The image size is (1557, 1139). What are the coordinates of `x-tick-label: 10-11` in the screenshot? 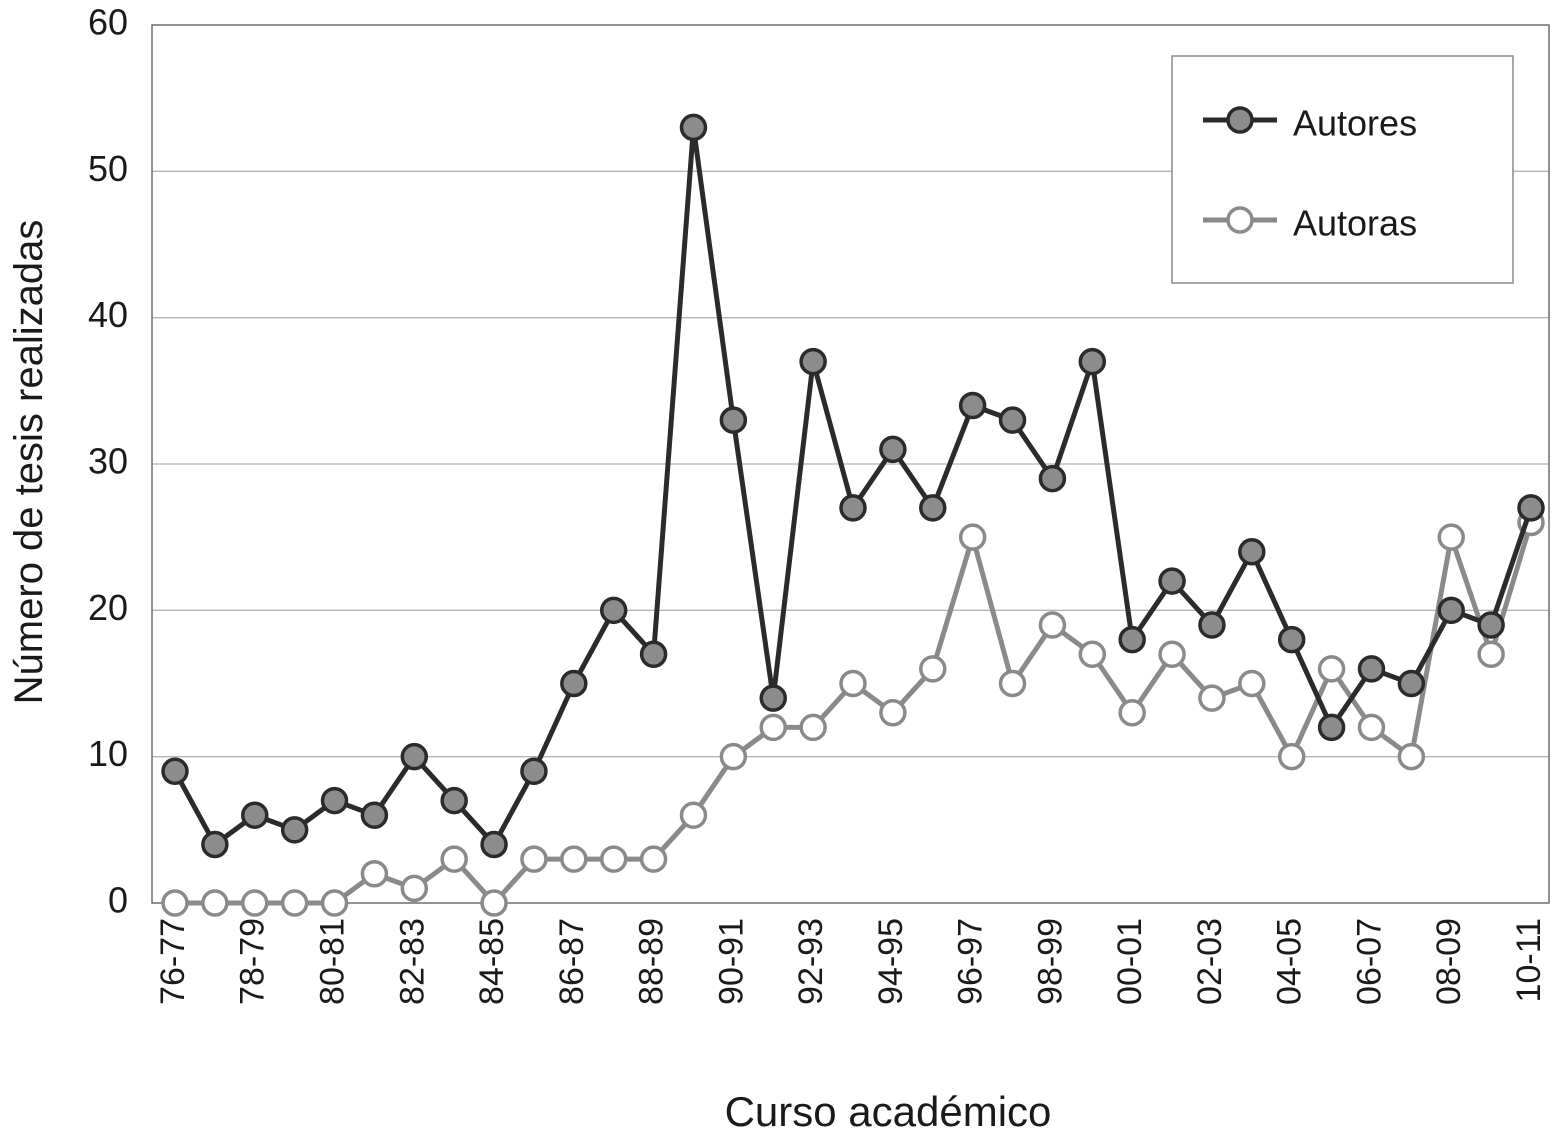 It's located at (1529, 960).